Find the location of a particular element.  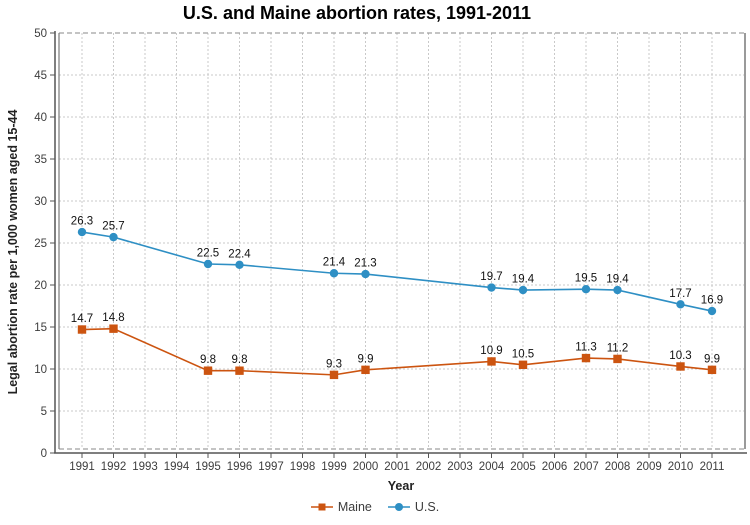

svg-text: 25 is located at coordinates (40, 244).